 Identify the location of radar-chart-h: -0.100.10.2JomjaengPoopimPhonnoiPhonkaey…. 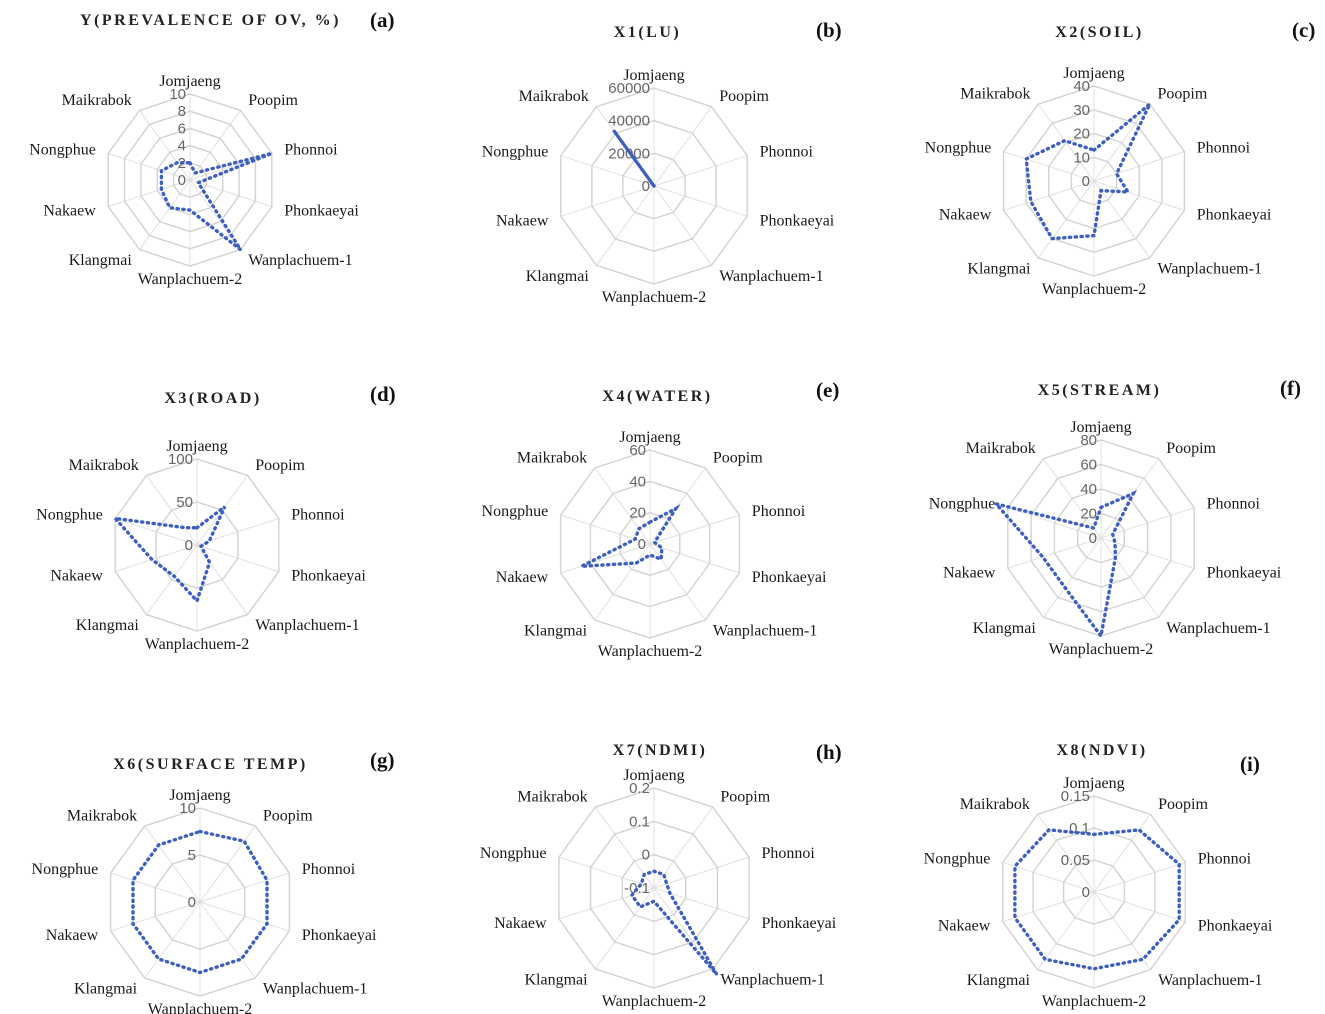
(658, 888).